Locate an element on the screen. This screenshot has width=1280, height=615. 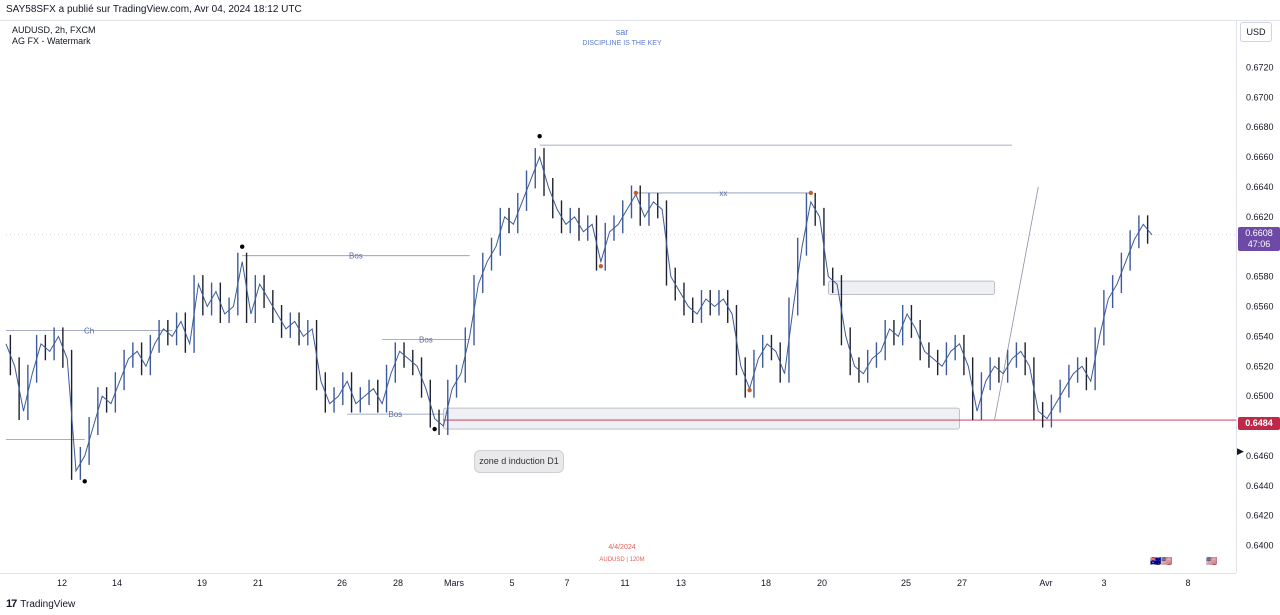
price-tick-2: 0.6680 is located at coordinates (1260, 127).